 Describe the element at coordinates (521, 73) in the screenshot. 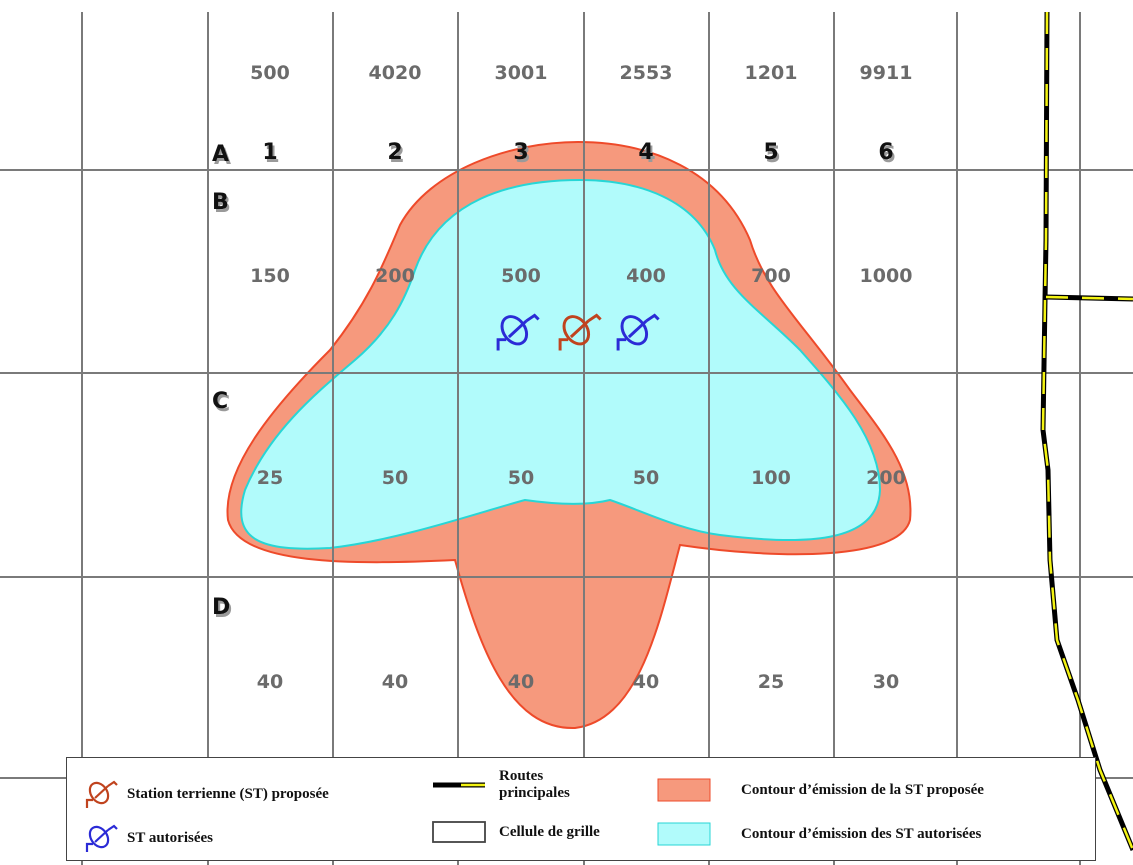

I see `column-top-value: 3001` at that location.